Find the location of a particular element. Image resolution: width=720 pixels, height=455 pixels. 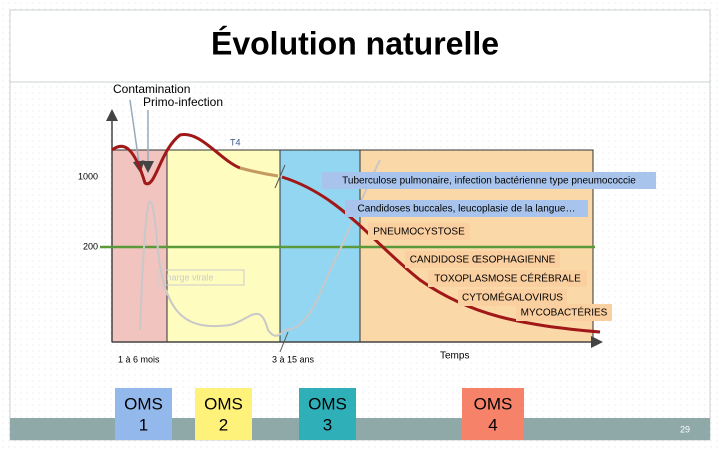

event-label: MYCOBACTÉRIES is located at coordinates (564, 312).